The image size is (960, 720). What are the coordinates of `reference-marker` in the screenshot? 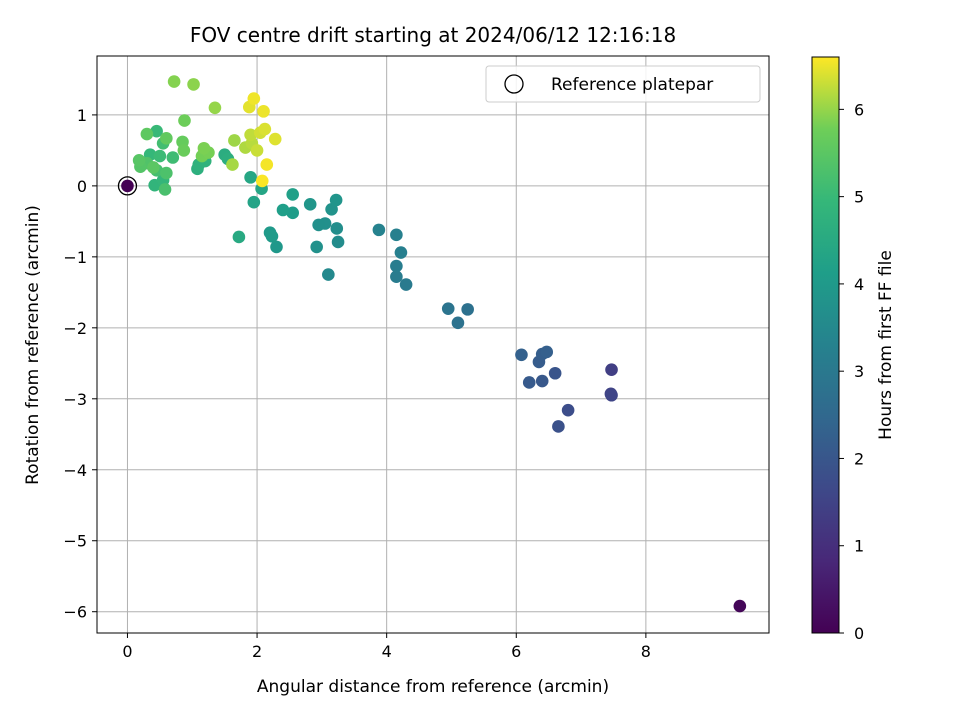 It's located at (127, 186).